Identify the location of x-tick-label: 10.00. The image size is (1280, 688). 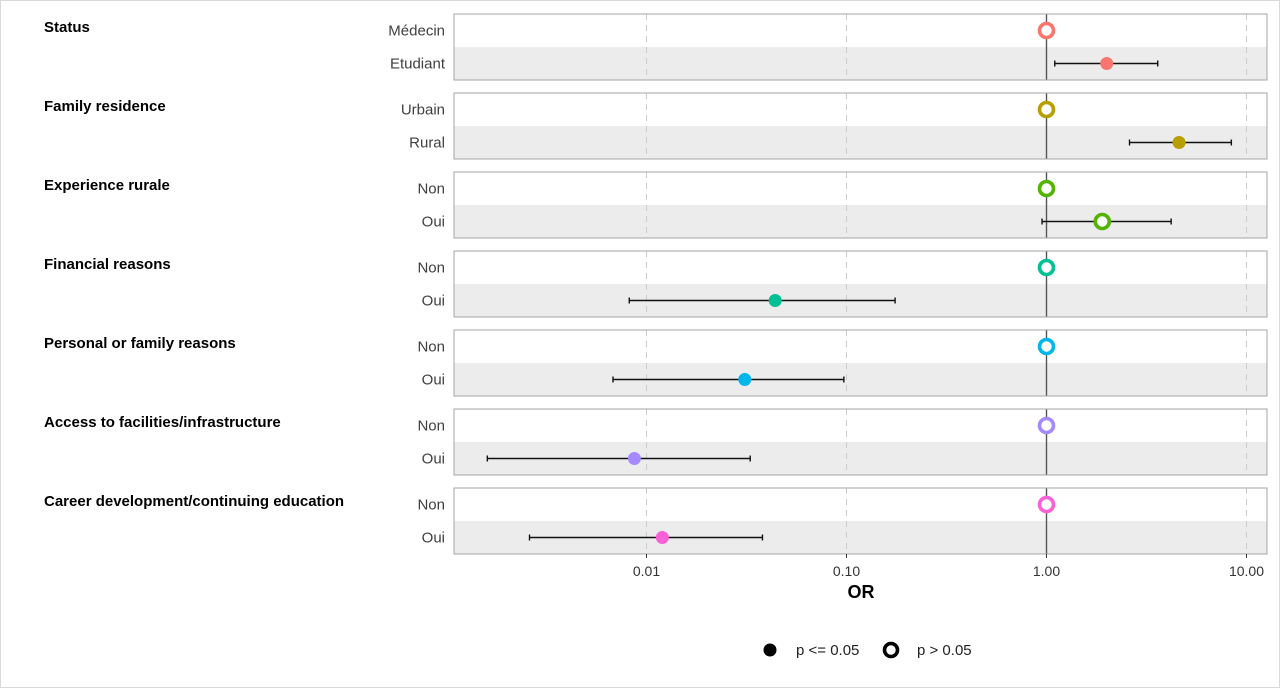
(1246, 571).